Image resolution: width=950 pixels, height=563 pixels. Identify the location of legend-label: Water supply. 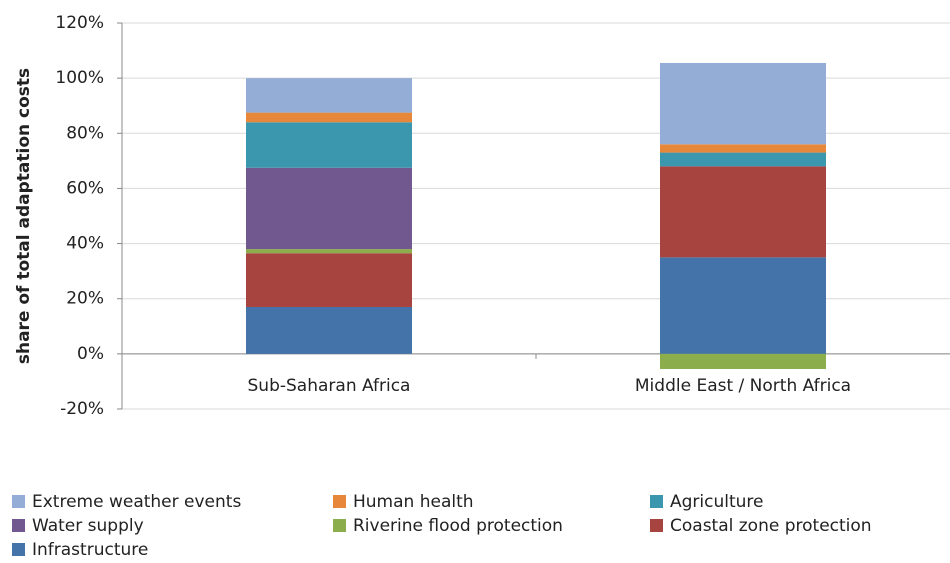
(88, 526).